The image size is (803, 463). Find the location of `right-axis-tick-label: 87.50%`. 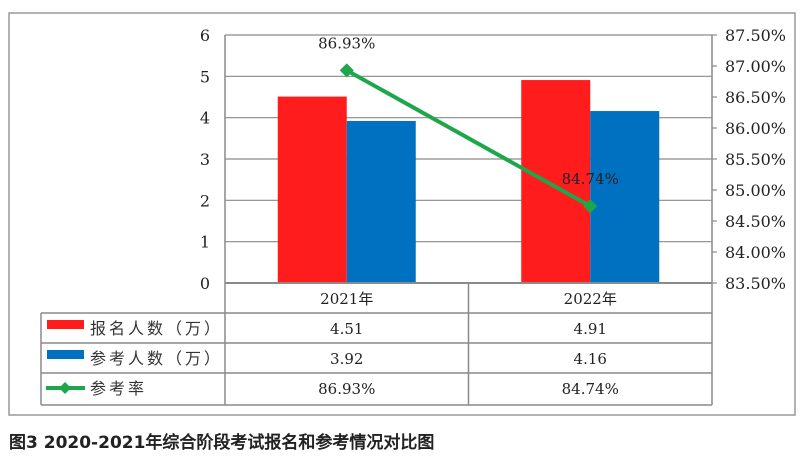

right-axis-tick-label: 87.50% is located at coordinates (755, 35).